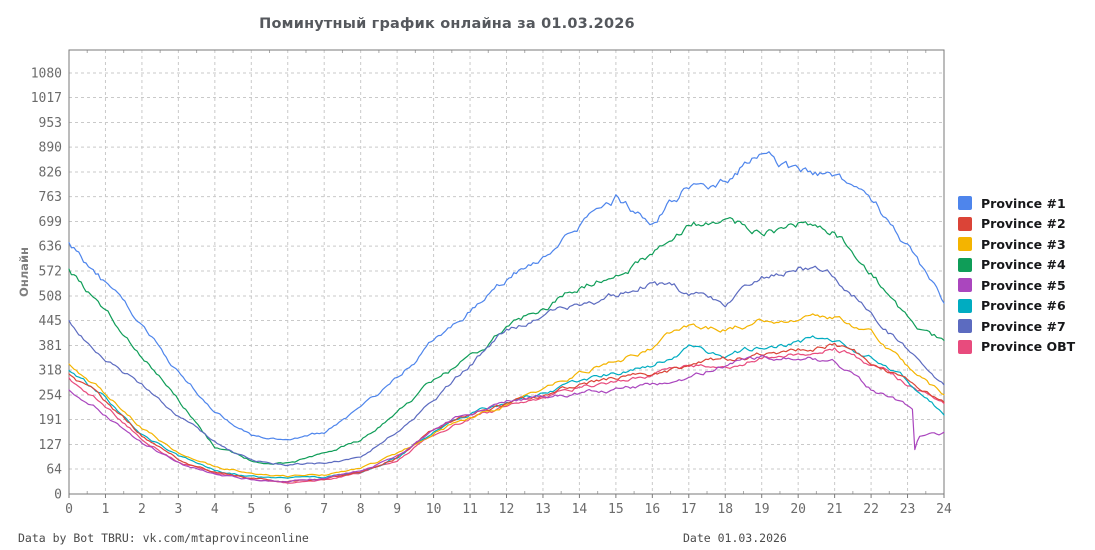  What do you see at coordinates (50, 222) in the screenshot?
I see `y-tick-label: 699` at bounding box center [50, 222].